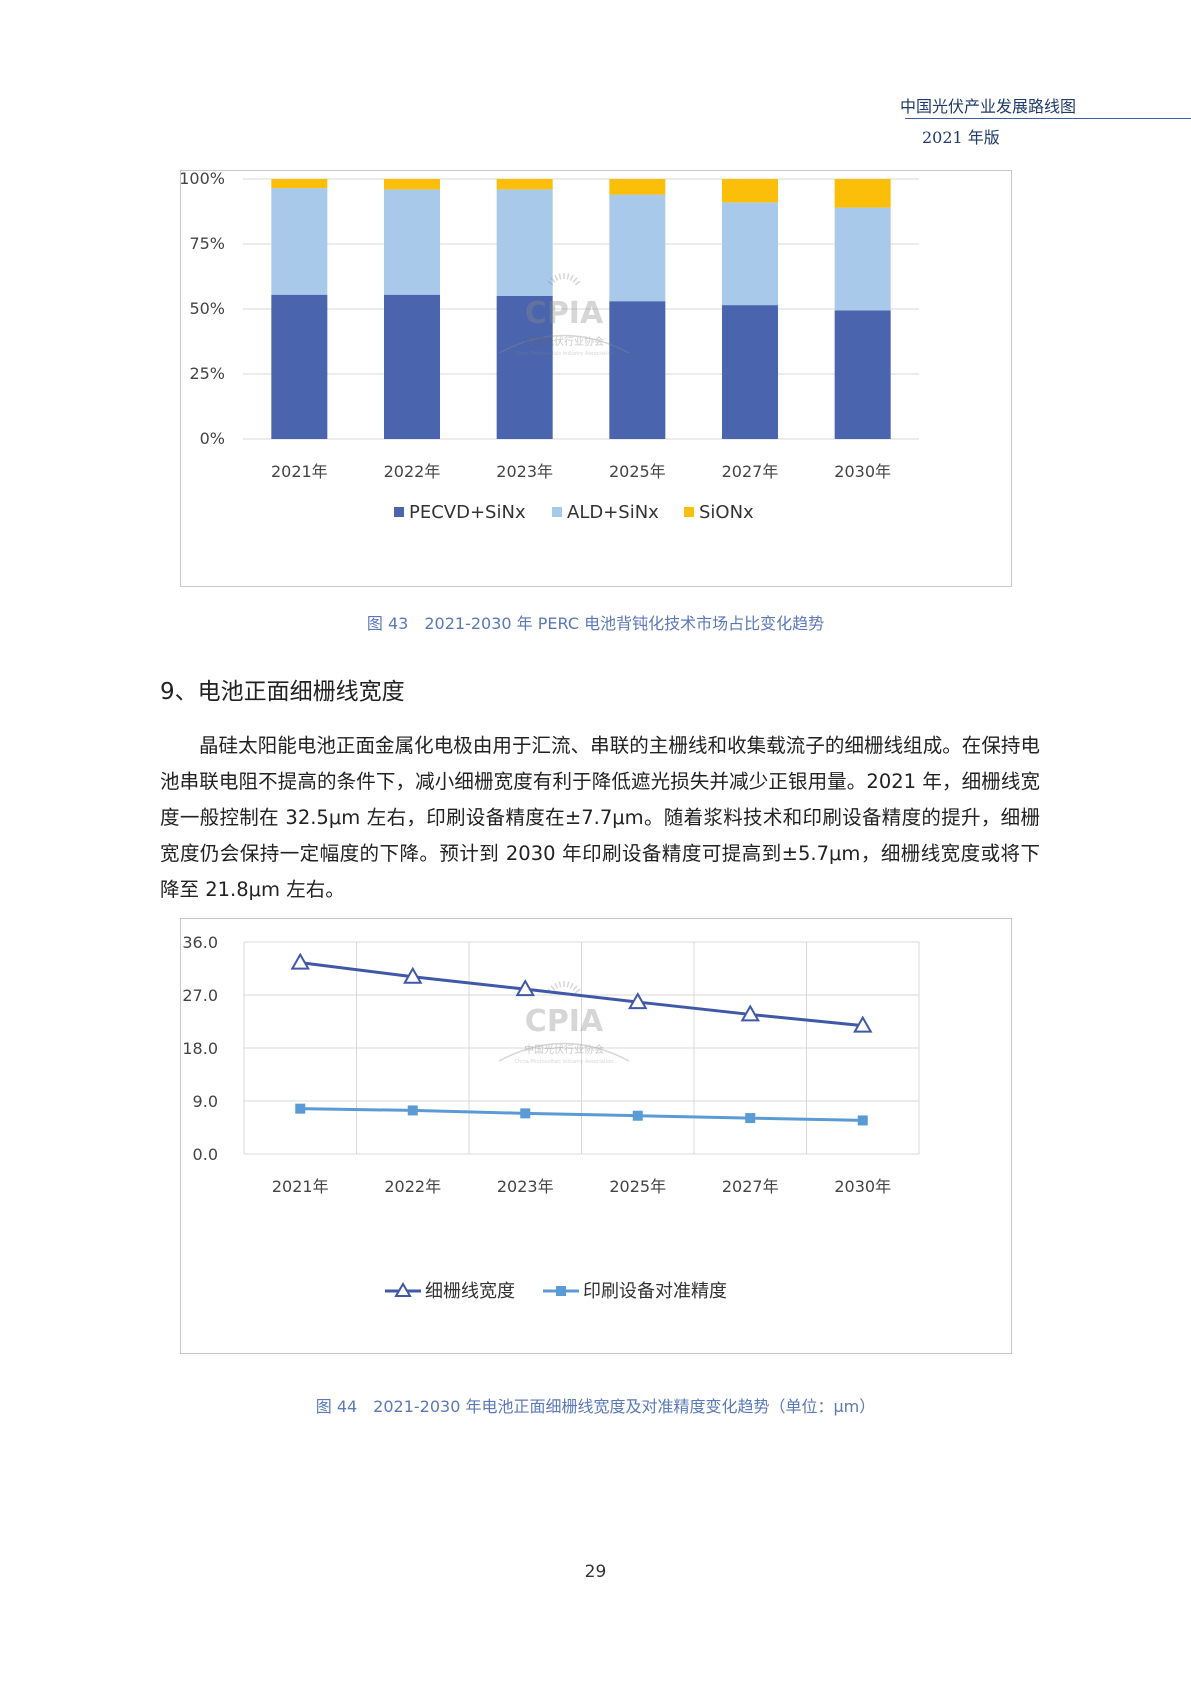  What do you see at coordinates (961, 137) in the screenshot?
I see `document-edition: 2021 年版` at bounding box center [961, 137].